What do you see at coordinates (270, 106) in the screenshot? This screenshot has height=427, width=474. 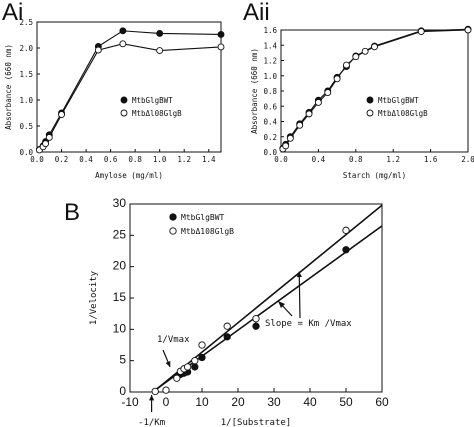 I see `y-tick-label-aii: 0.6` at bounding box center [270, 106].